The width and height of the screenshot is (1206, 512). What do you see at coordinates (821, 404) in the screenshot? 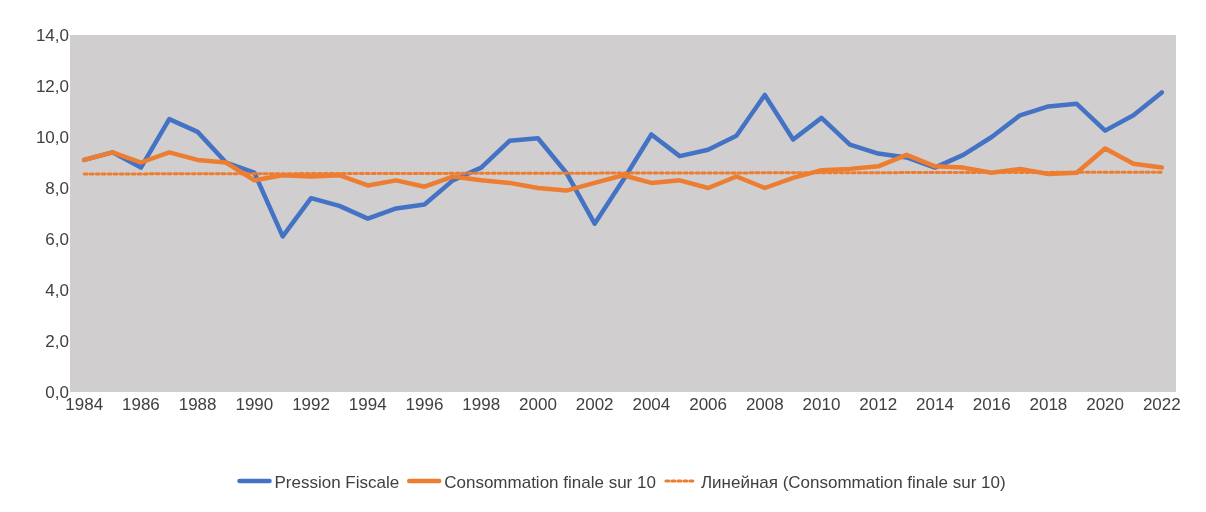
I see `x-tick-label: 2010` at bounding box center [821, 404].